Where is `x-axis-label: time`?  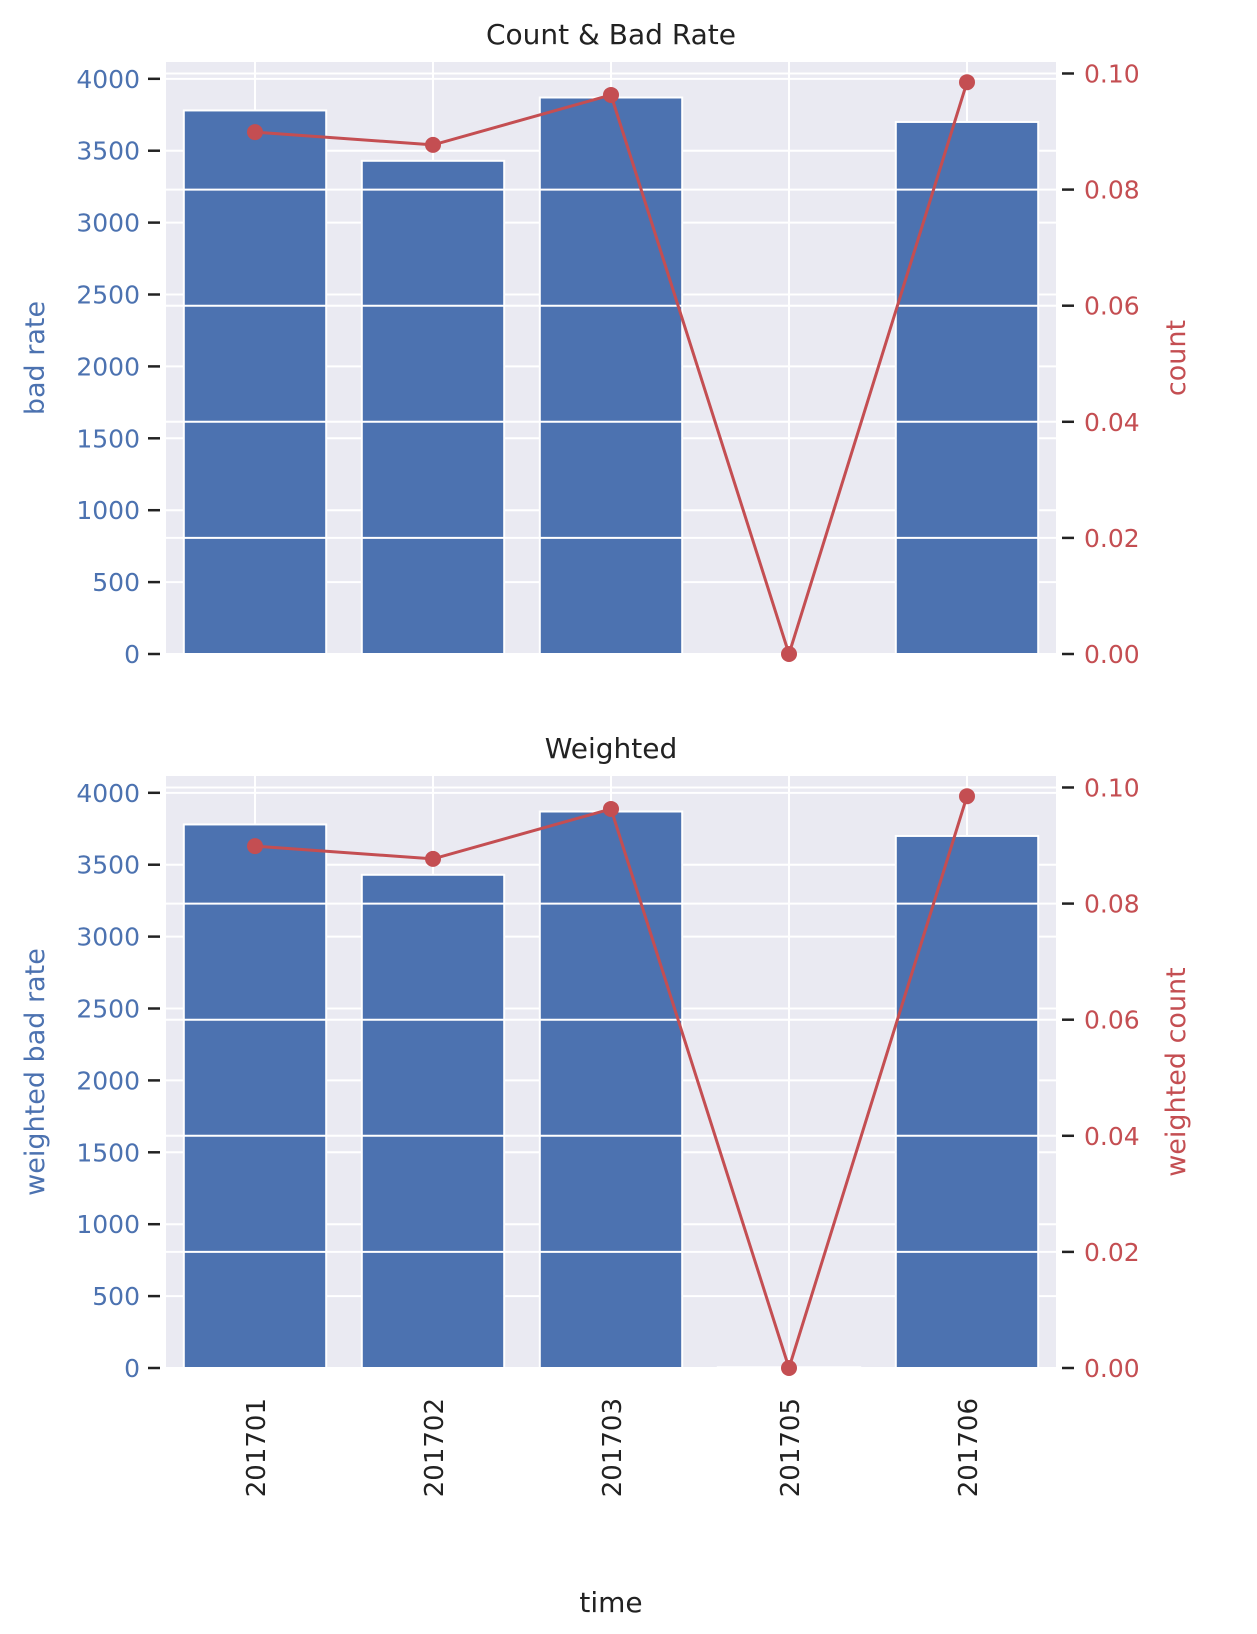
x-axis-label: time is located at coordinates (610, 1602).